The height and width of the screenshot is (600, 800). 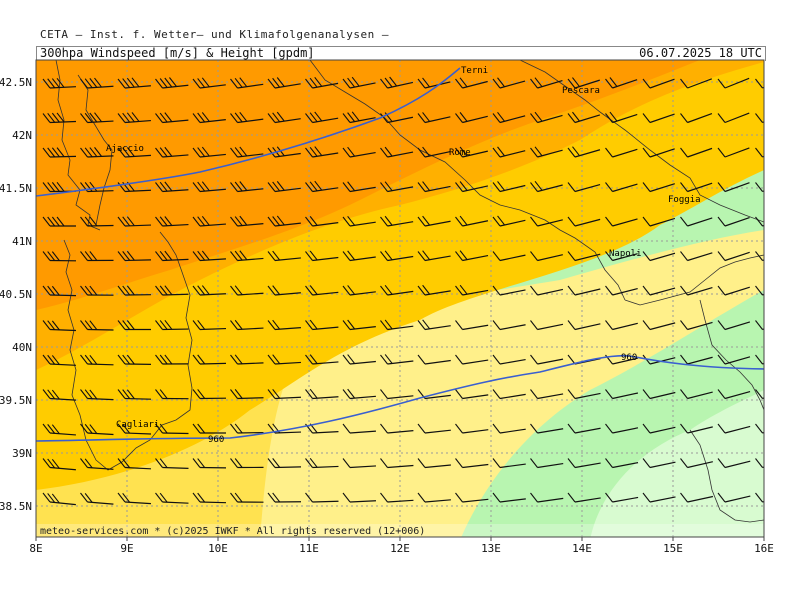 I want to click on lon-tick-label: 10E, so click(x=218, y=548).